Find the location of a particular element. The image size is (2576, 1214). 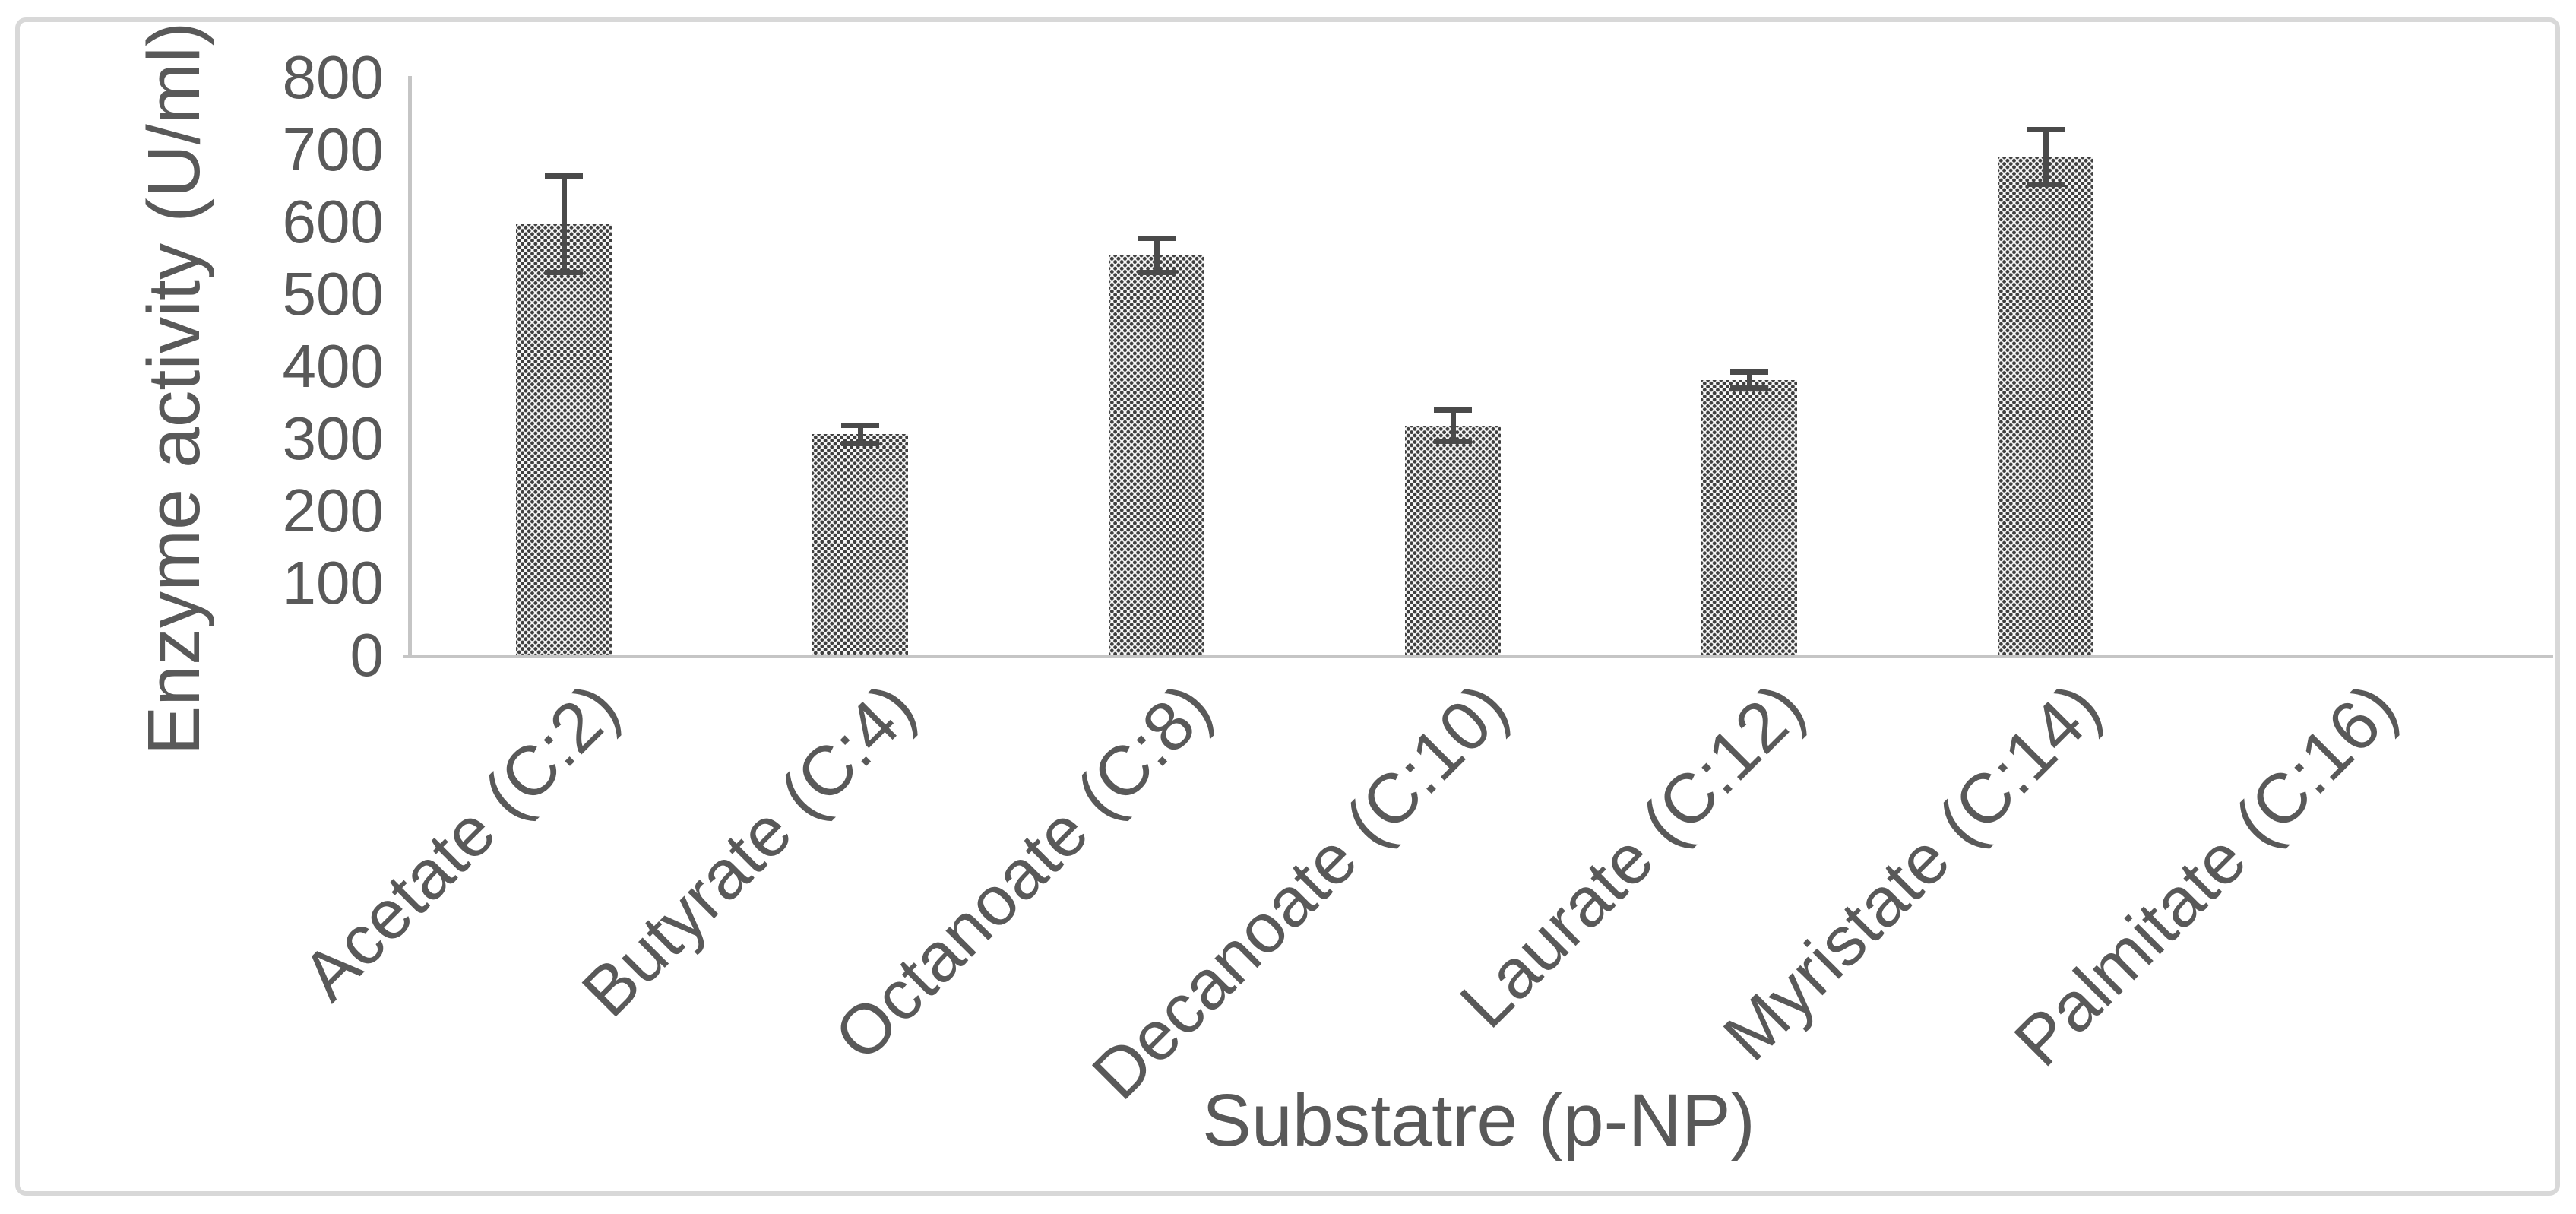

y-tick-label: 600 is located at coordinates (333, 222).